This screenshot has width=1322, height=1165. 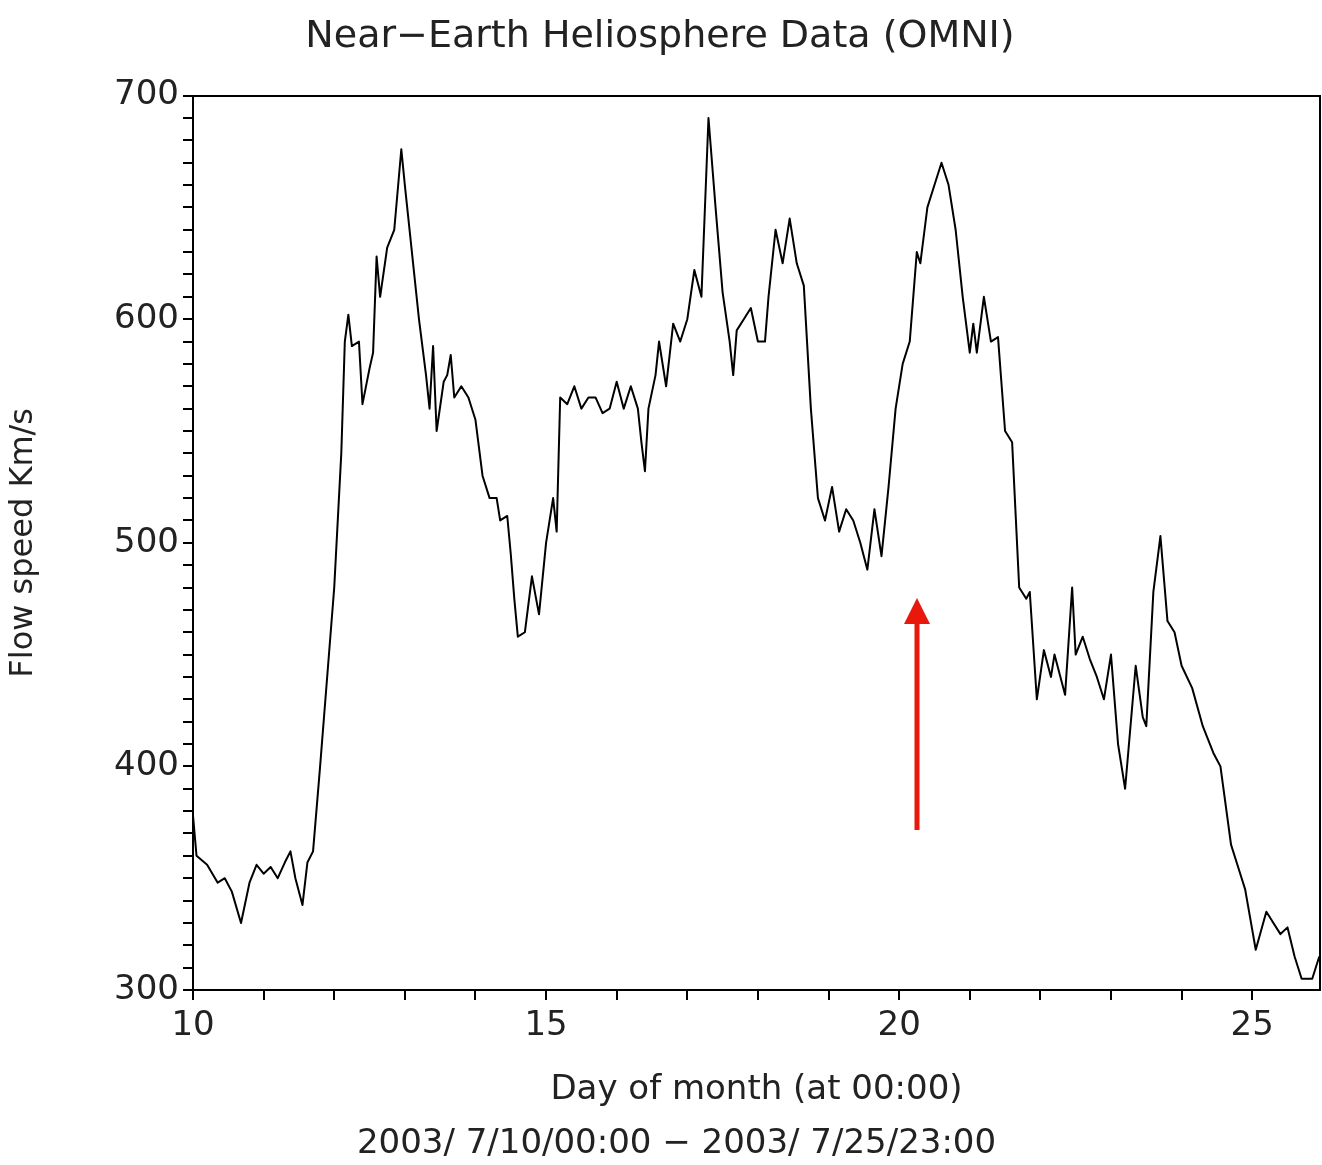 What do you see at coordinates (546, 1023) in the screenshot?
I see `x-tick-label: 15` at bounding box center [546, 1023].